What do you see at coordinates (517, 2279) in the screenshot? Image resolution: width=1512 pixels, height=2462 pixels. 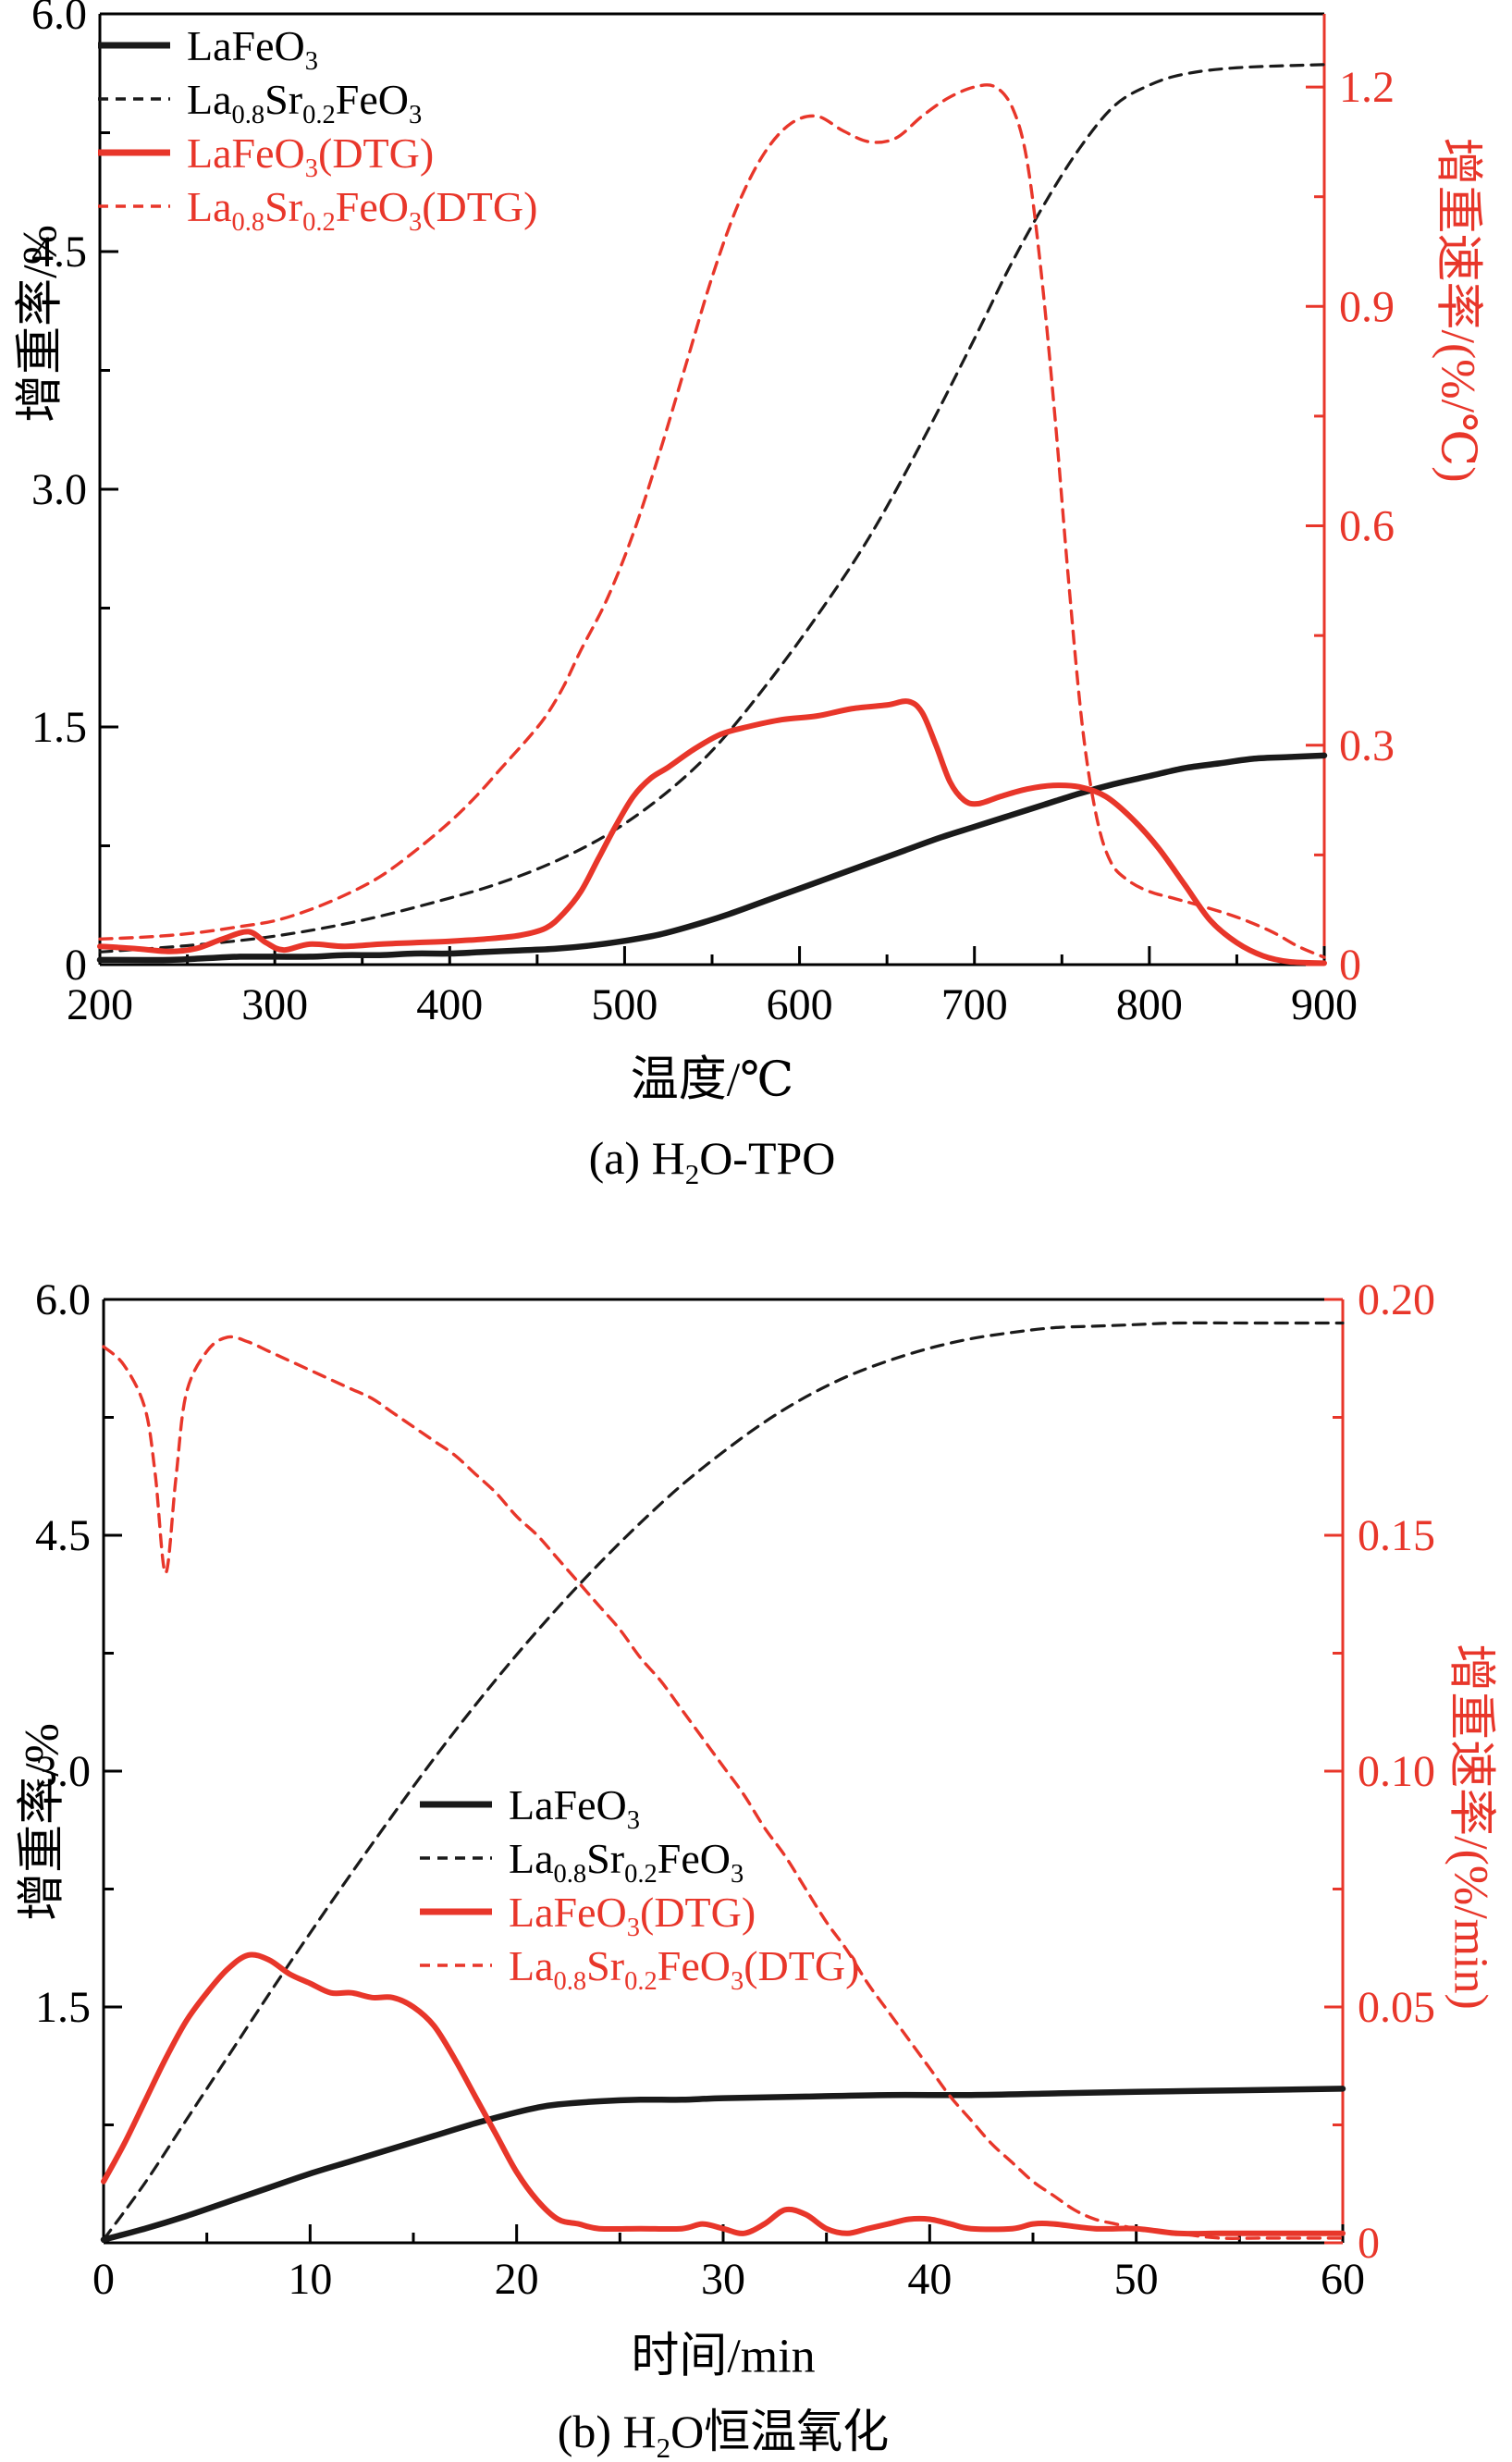 I see `x-tick-label: 20` at bounding box center [517, 2279].